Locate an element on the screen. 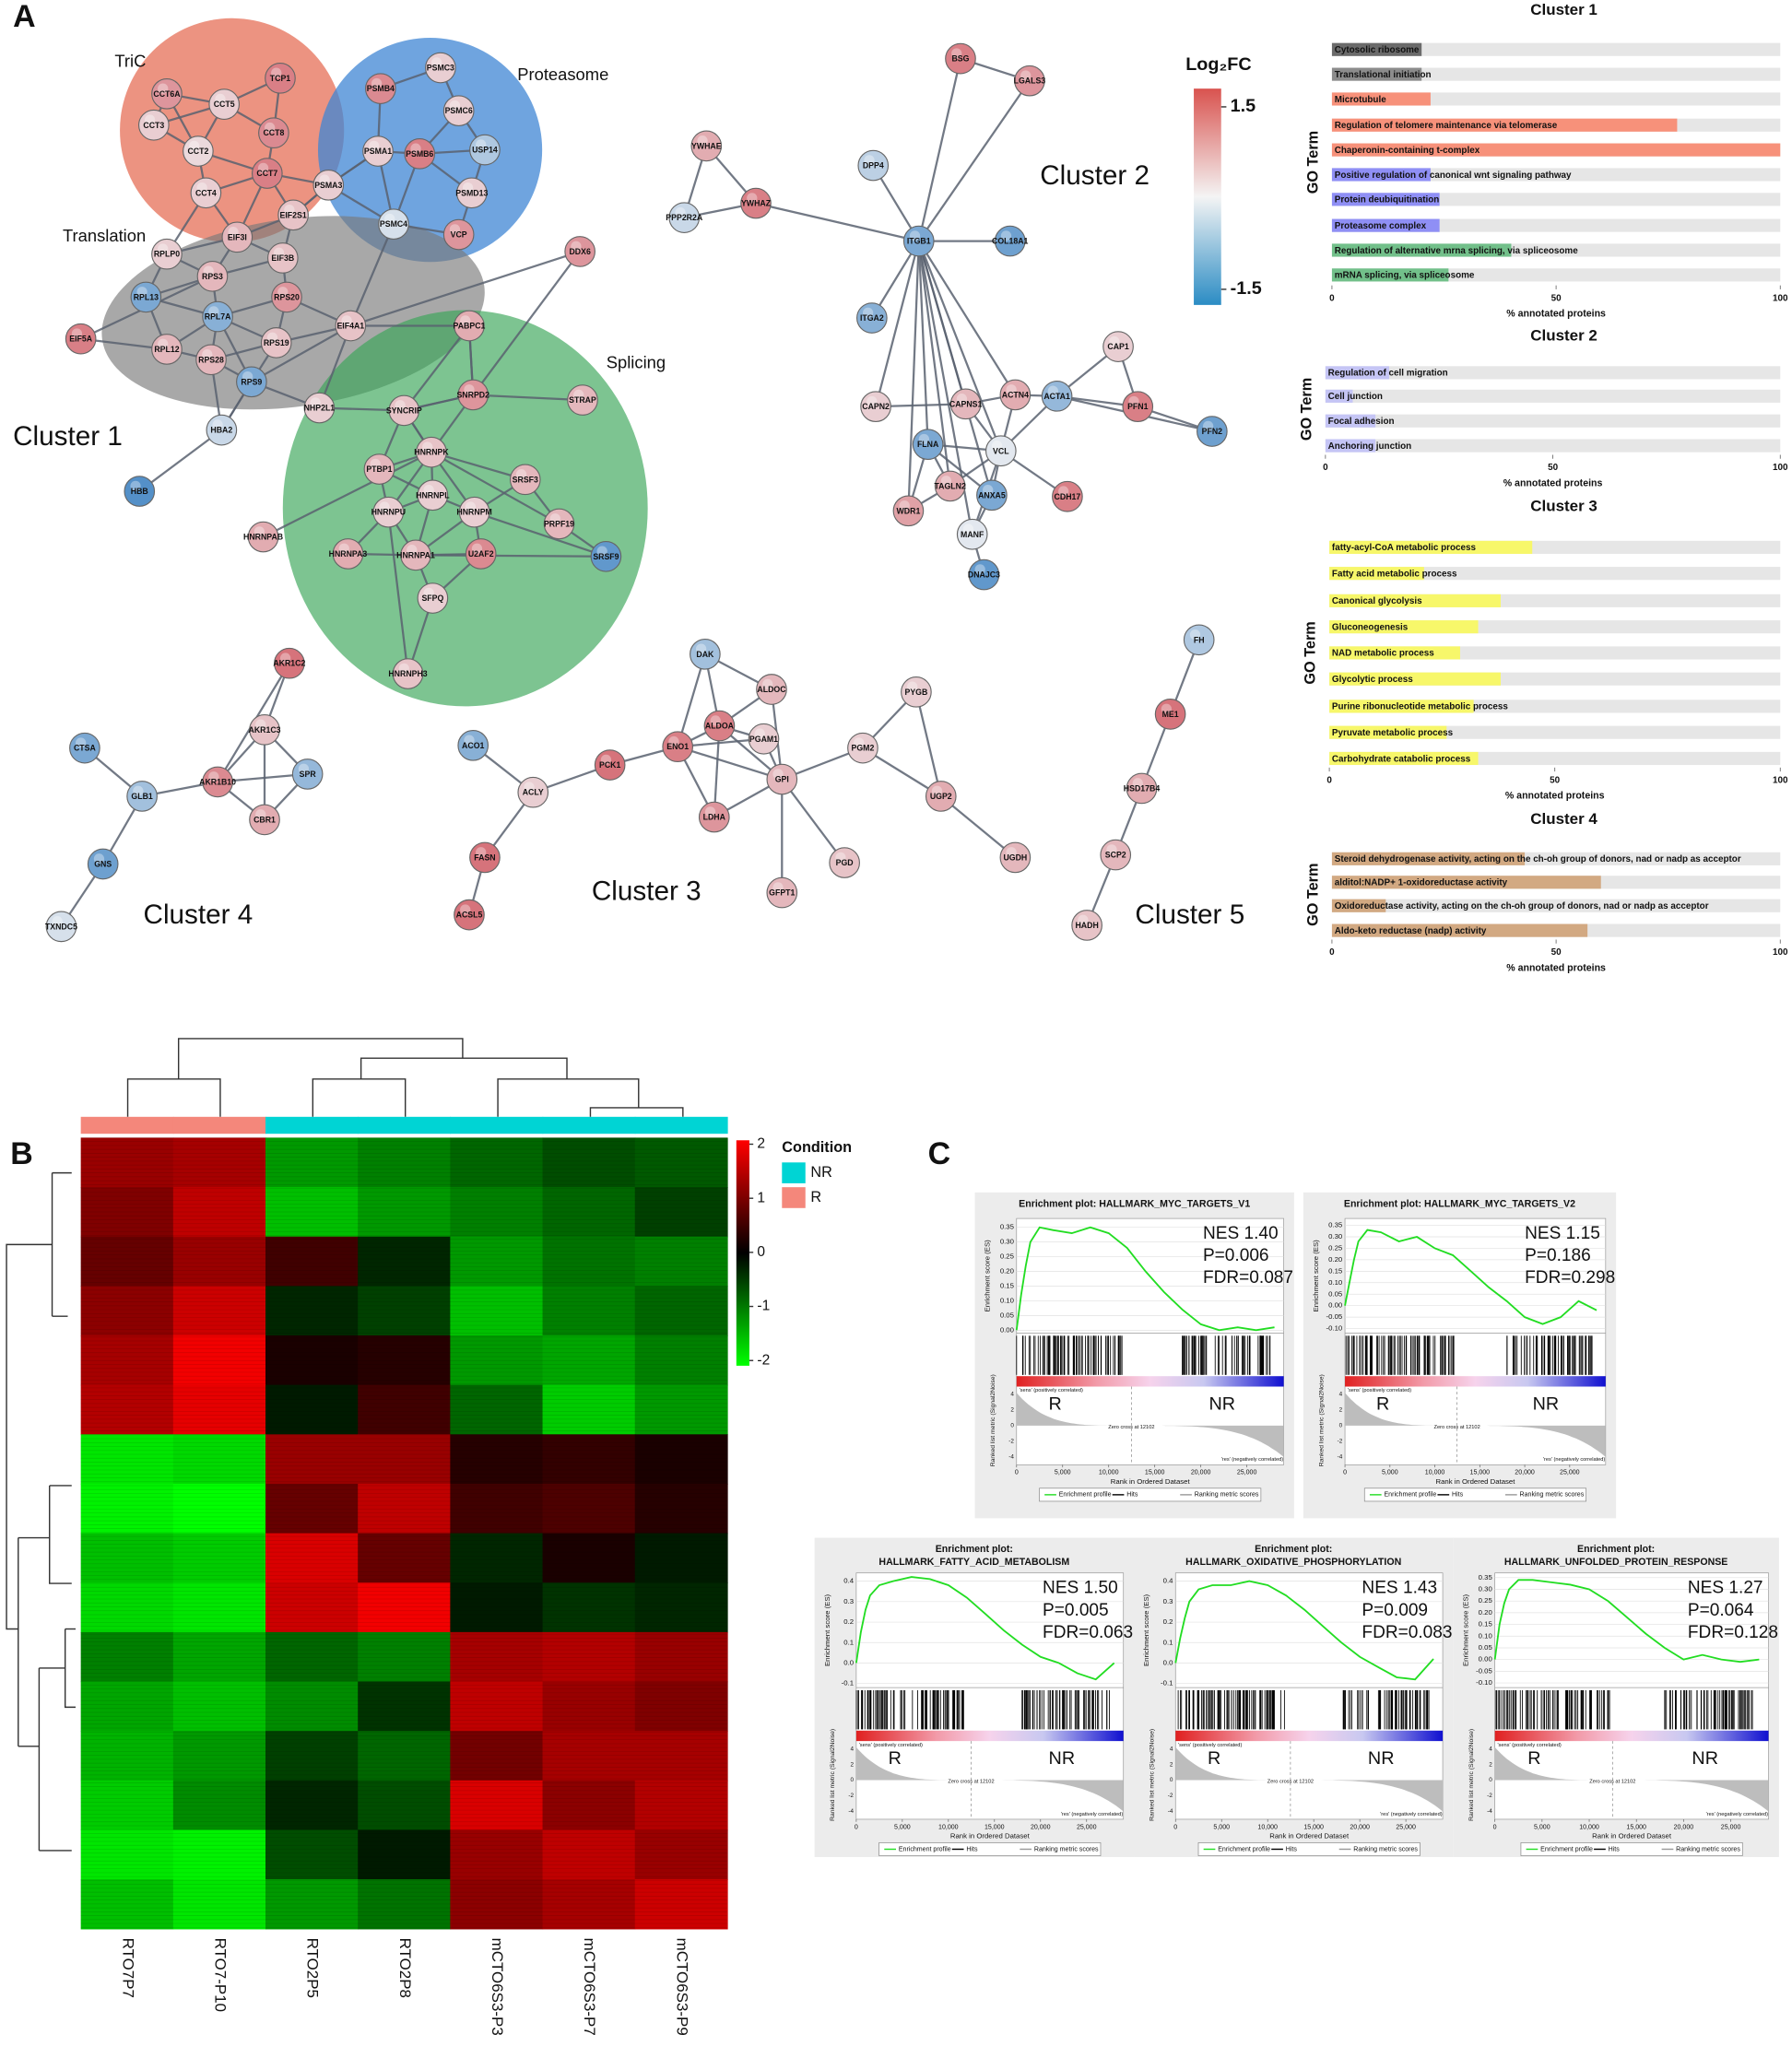  y-tick-label: -0.1 is located at coordinates (848, 1683).